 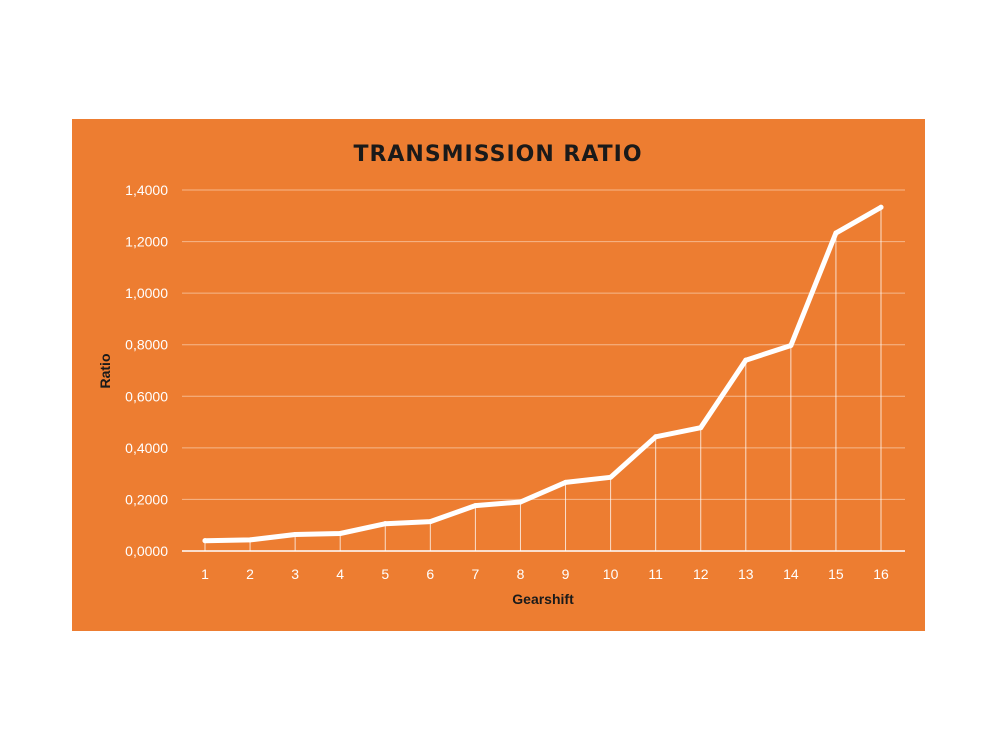 I want to click on x-tick-label: 6, so click(x=430, y=574).